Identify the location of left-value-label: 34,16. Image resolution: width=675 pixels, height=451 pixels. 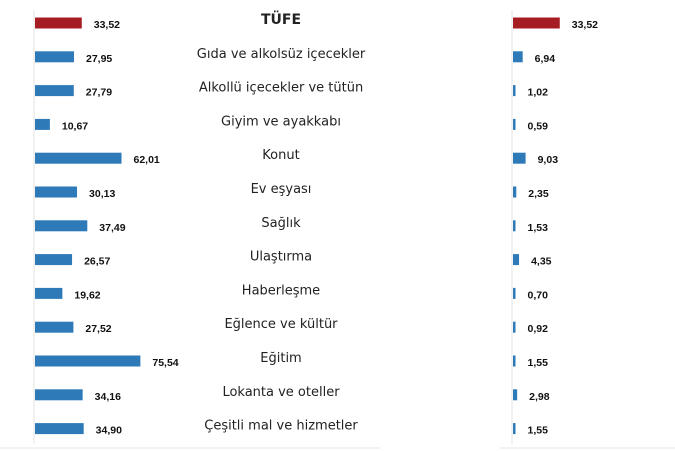
(108, 397).